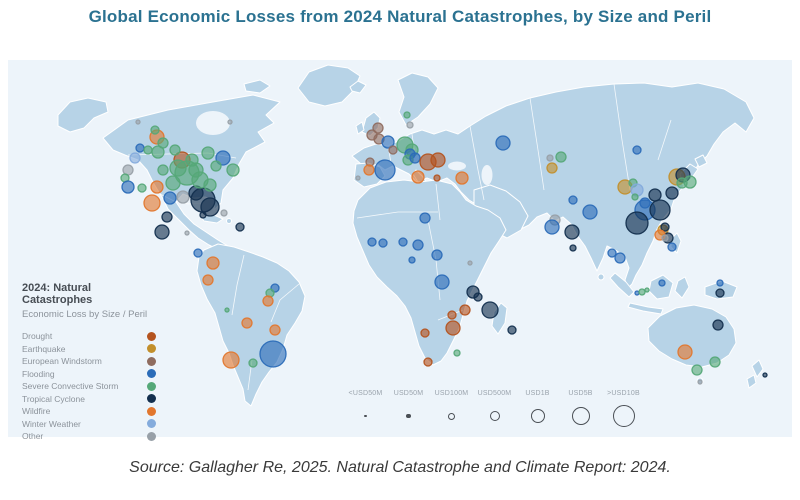 The image size is (800, 500). Describe the element at coordinates (33, 436) in the screenshot. I see `legend-item-label: Other` at that location.